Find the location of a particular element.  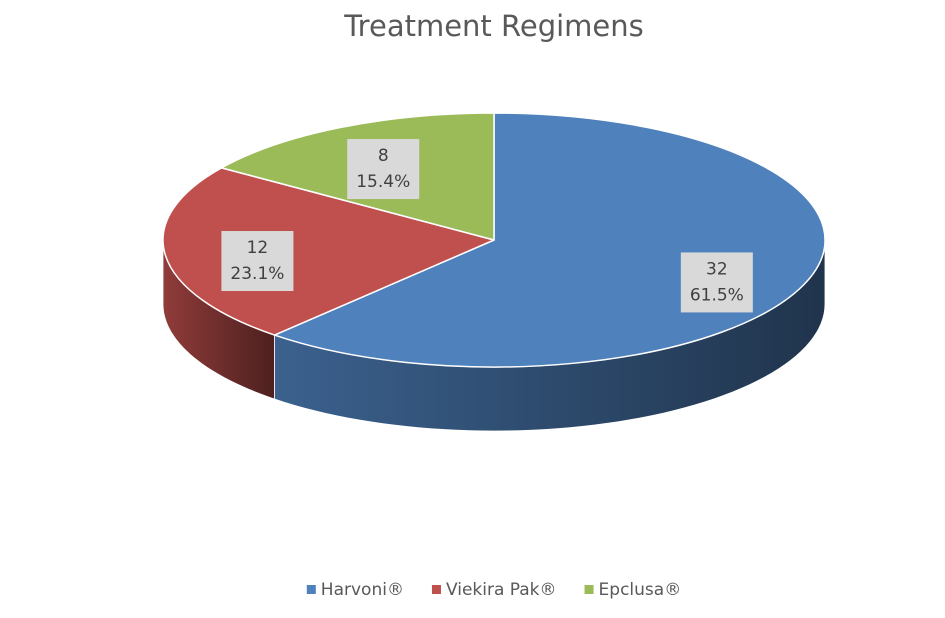

legend-label: Viekira Pak® is located at coordinates (501, 590).